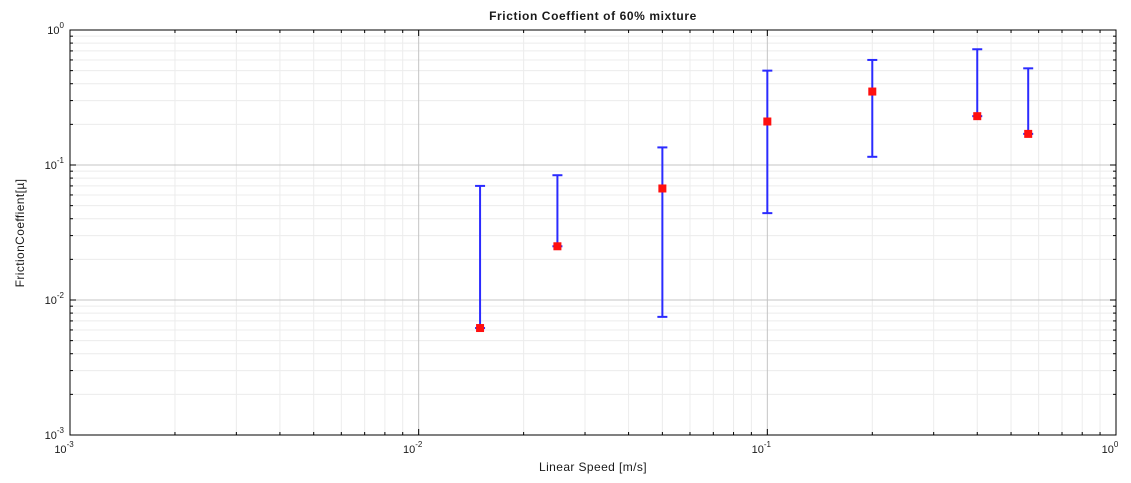 The width and height of the screenshot is (1131, 483). What do you see at coordinates (419, 444) in the screenshot?
I see `x-tick-exponent: -2` at bounding box center [419, 444].